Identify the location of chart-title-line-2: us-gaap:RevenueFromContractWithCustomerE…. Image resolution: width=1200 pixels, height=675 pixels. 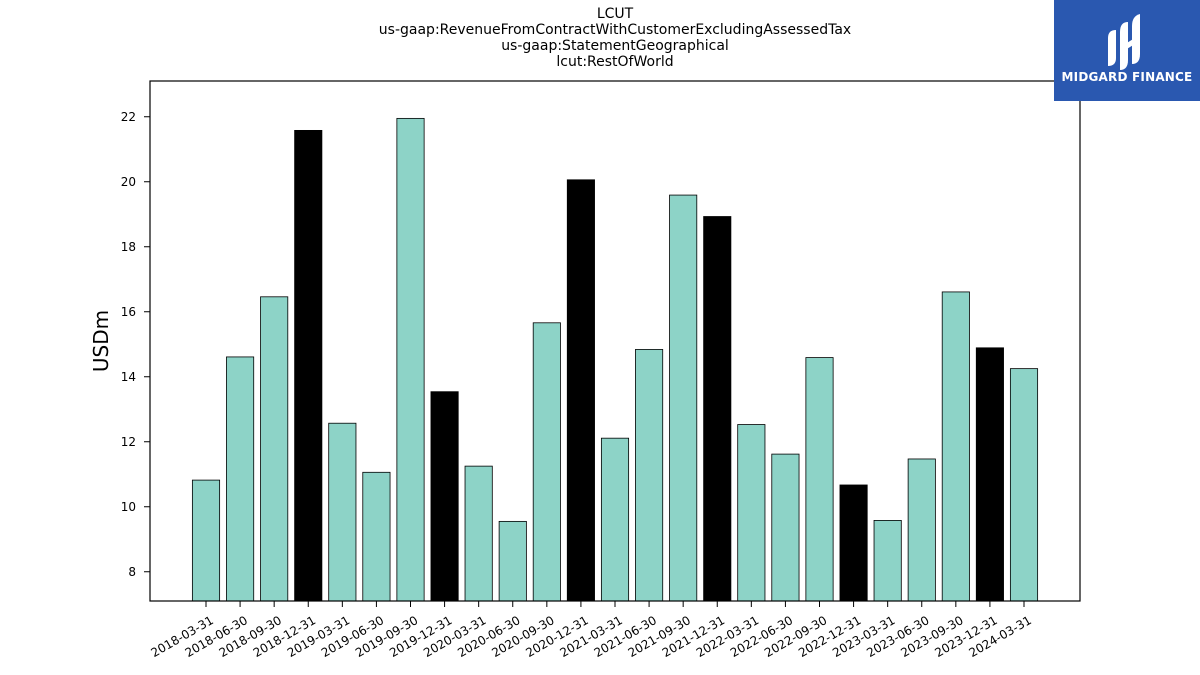
(615, 30).